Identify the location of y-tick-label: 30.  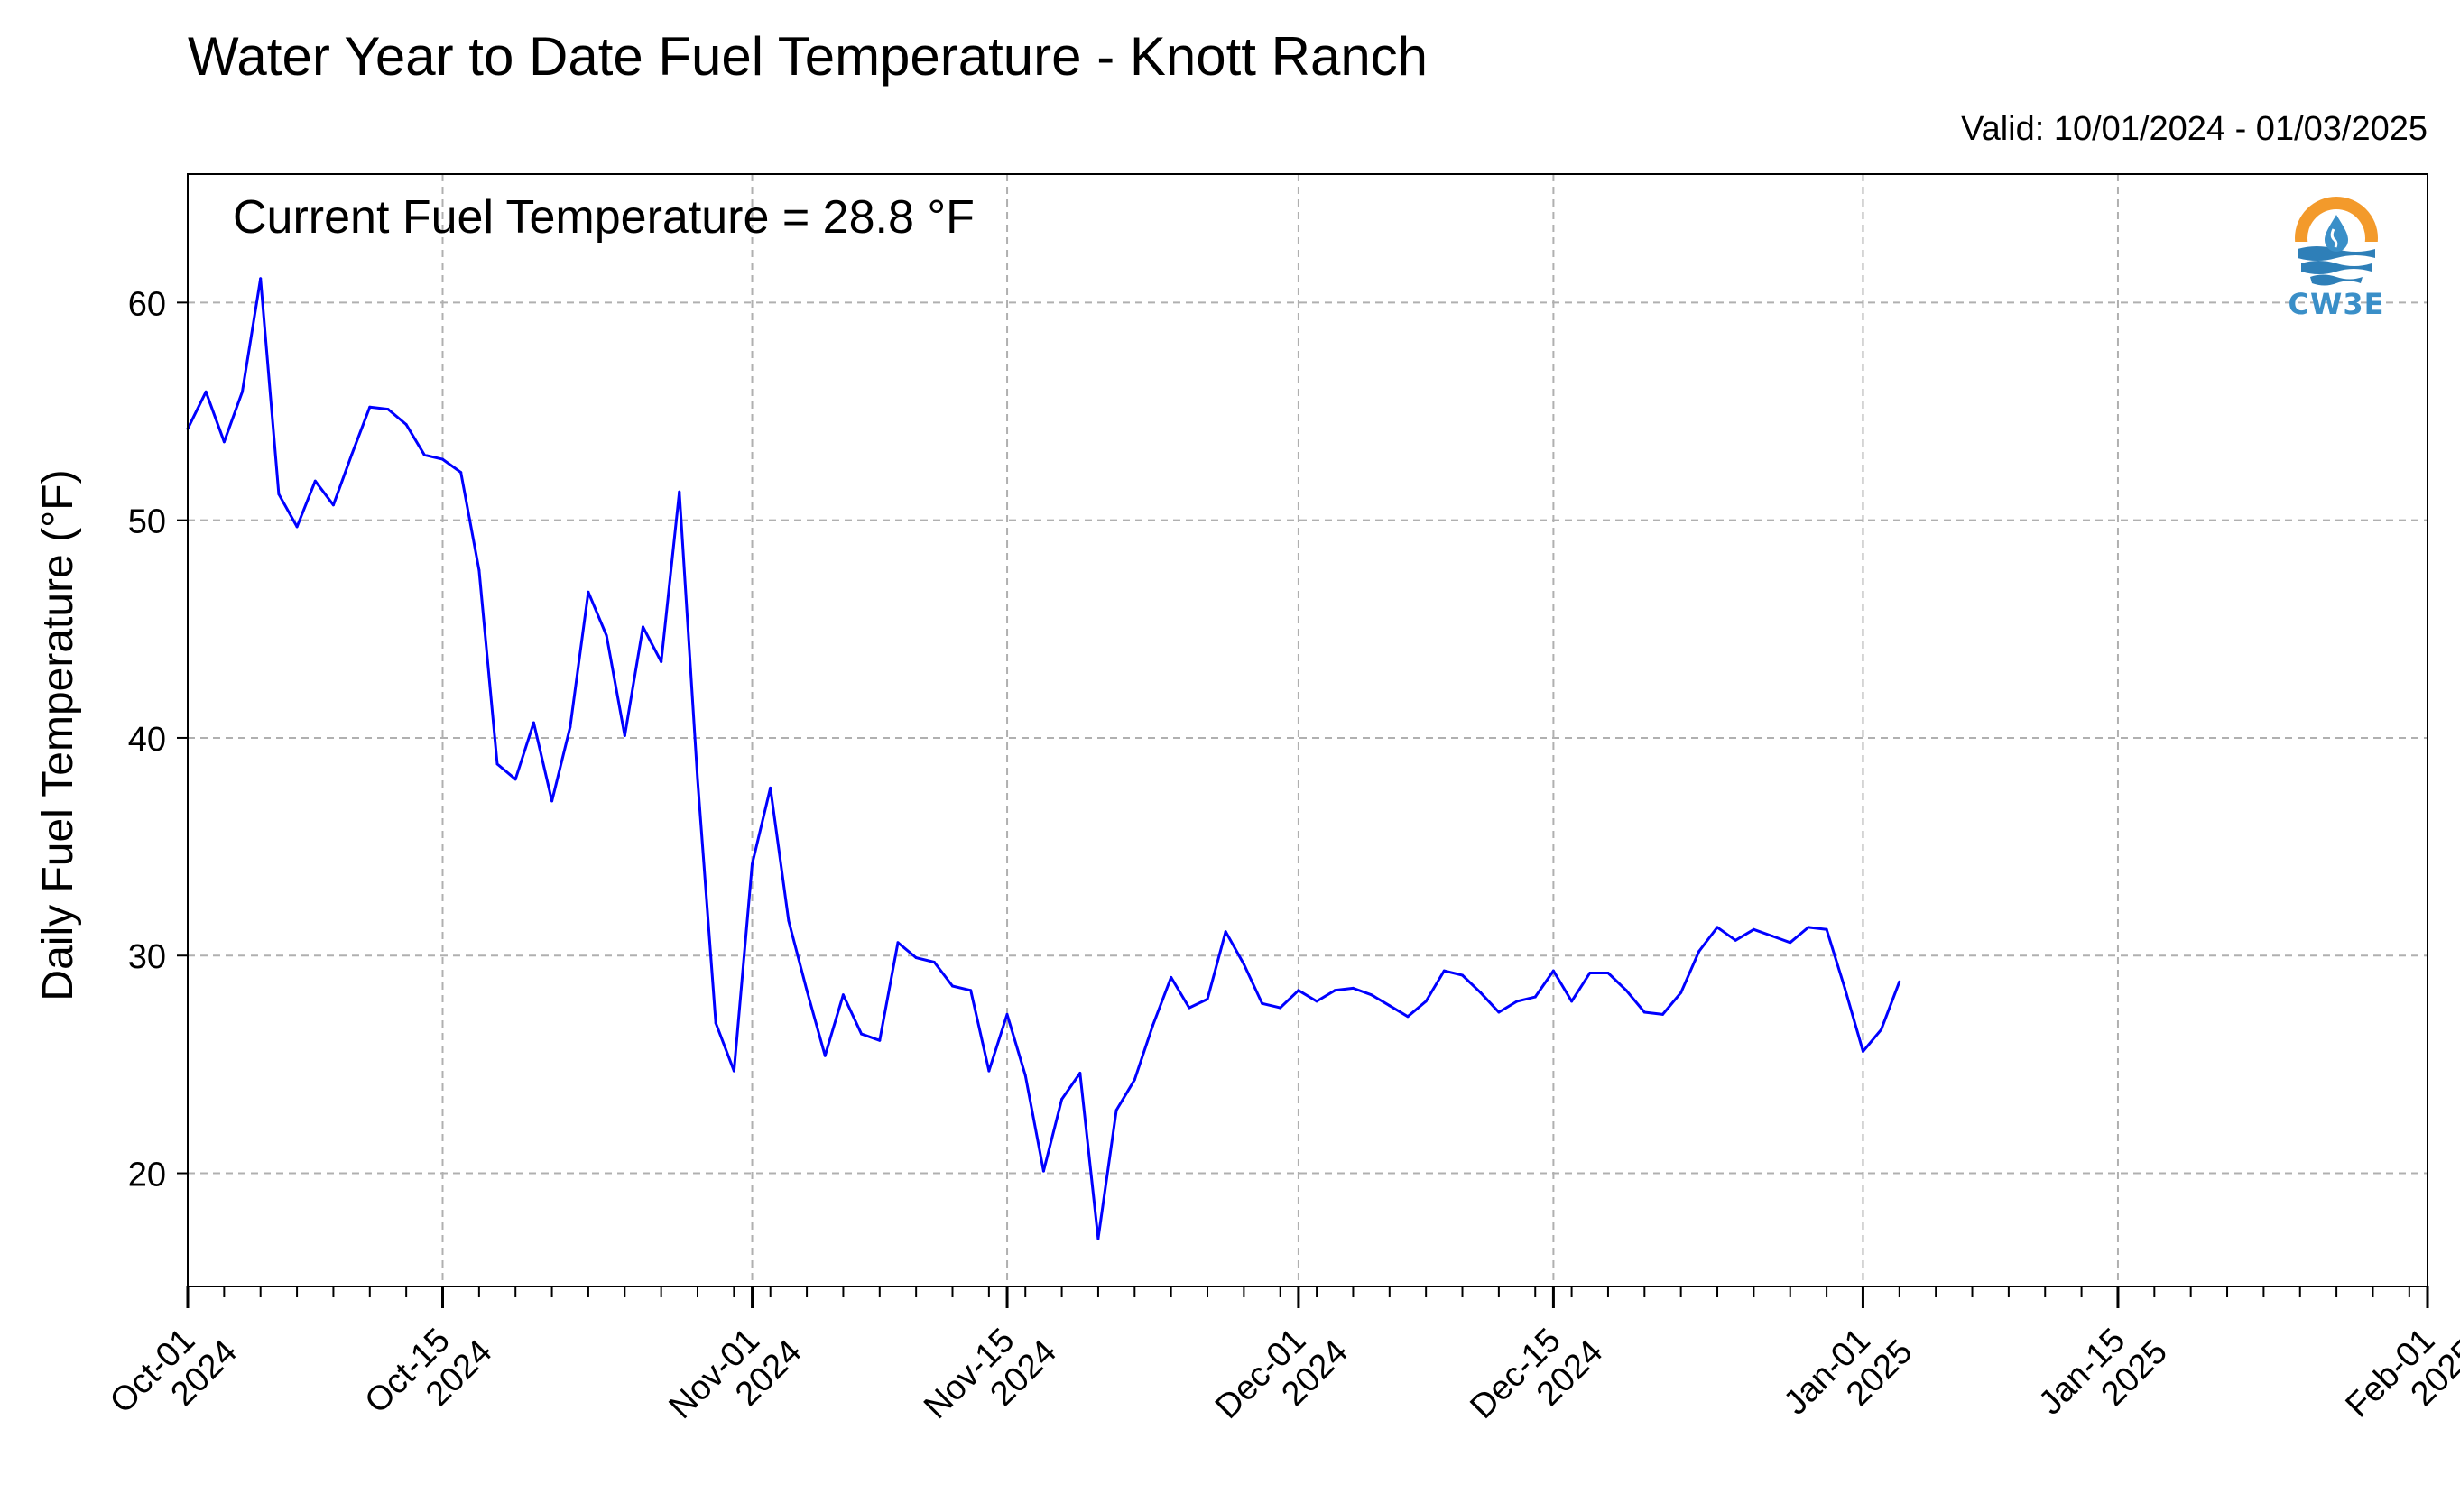
(147, 957).